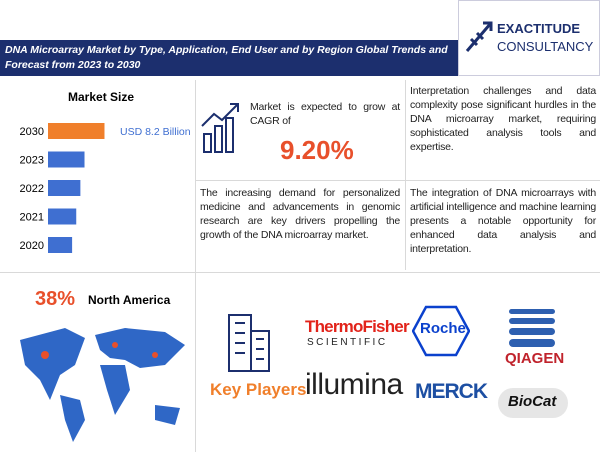  What do you see at coordinates (155, 132) in the screenshot?
I see `value-label: USD 8.2 Billion` at bounding box center [155, 132].